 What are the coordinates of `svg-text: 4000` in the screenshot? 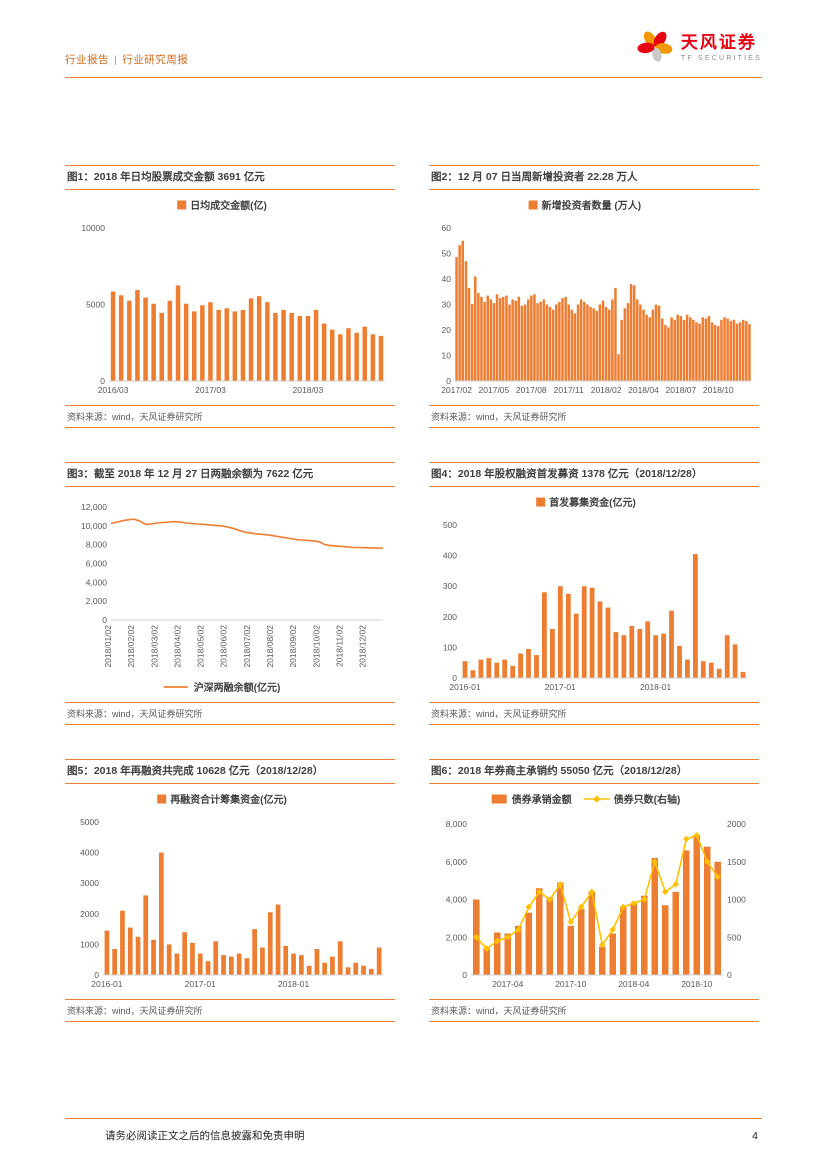 It's located at (89, 853).